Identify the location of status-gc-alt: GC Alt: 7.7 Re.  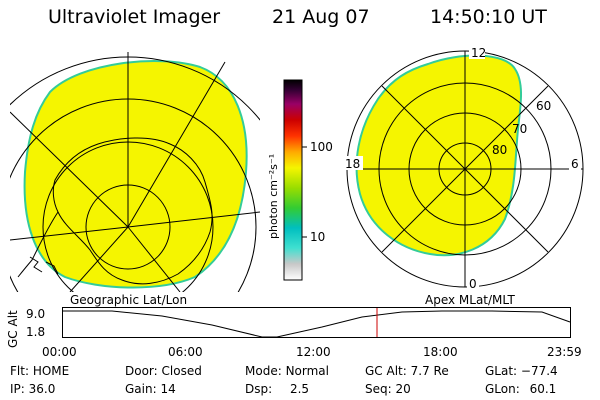
(407, 371).